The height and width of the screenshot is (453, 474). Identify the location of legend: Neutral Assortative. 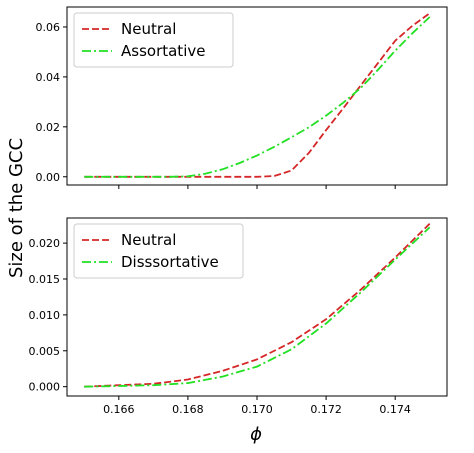
(153, 40).